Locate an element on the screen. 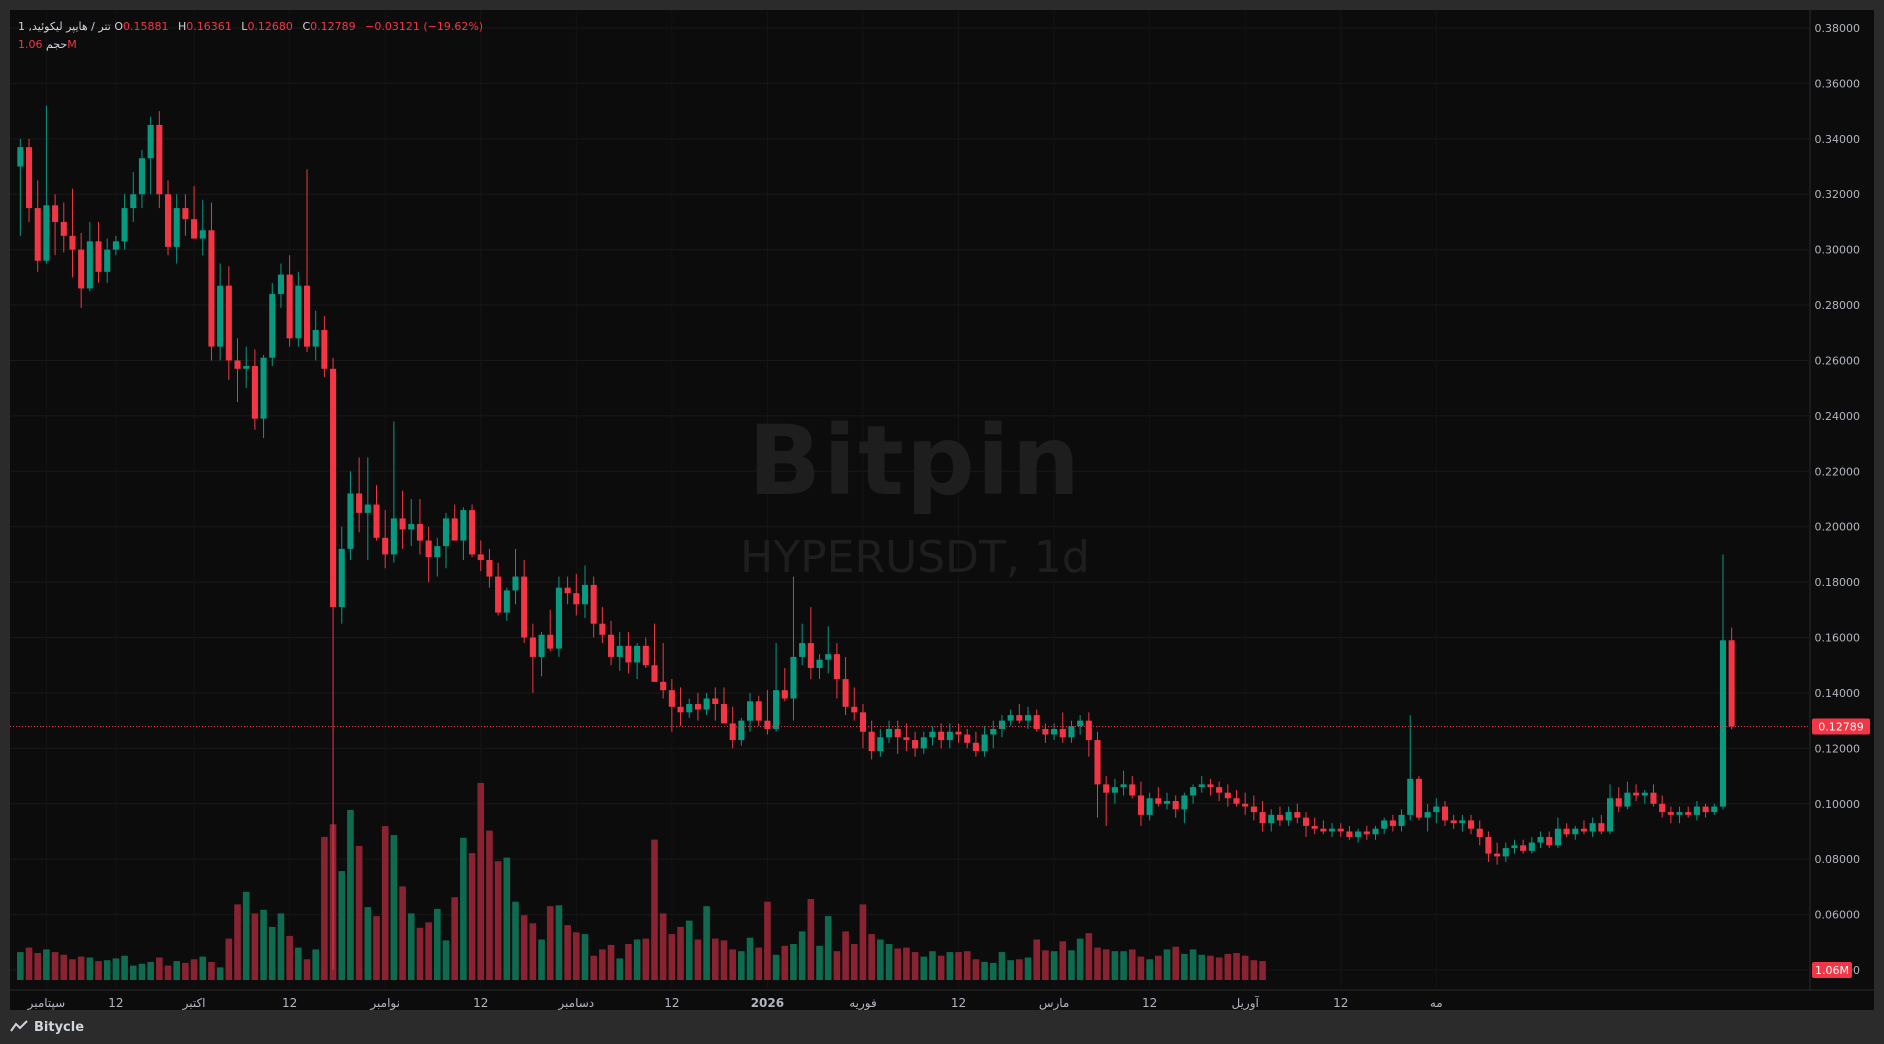 Image resolution: width=1884 pixels, height=1044 pixels. x-tick-label: 2026 is located at coordinates (767, 1003).